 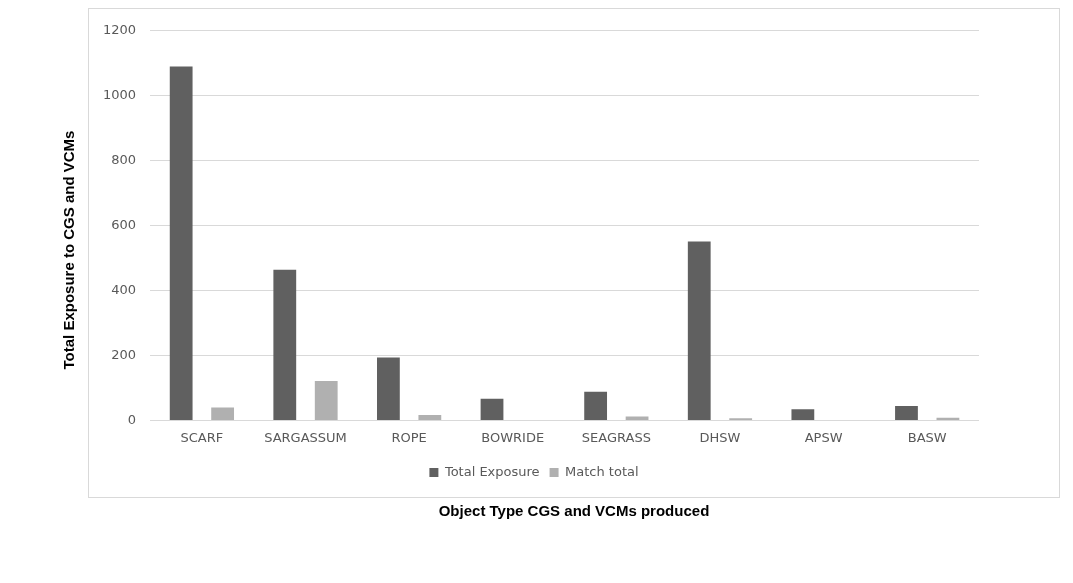 I want to click on x-axis-title: Object Type CGS and VCMs produced, so click(x=574, y=510).